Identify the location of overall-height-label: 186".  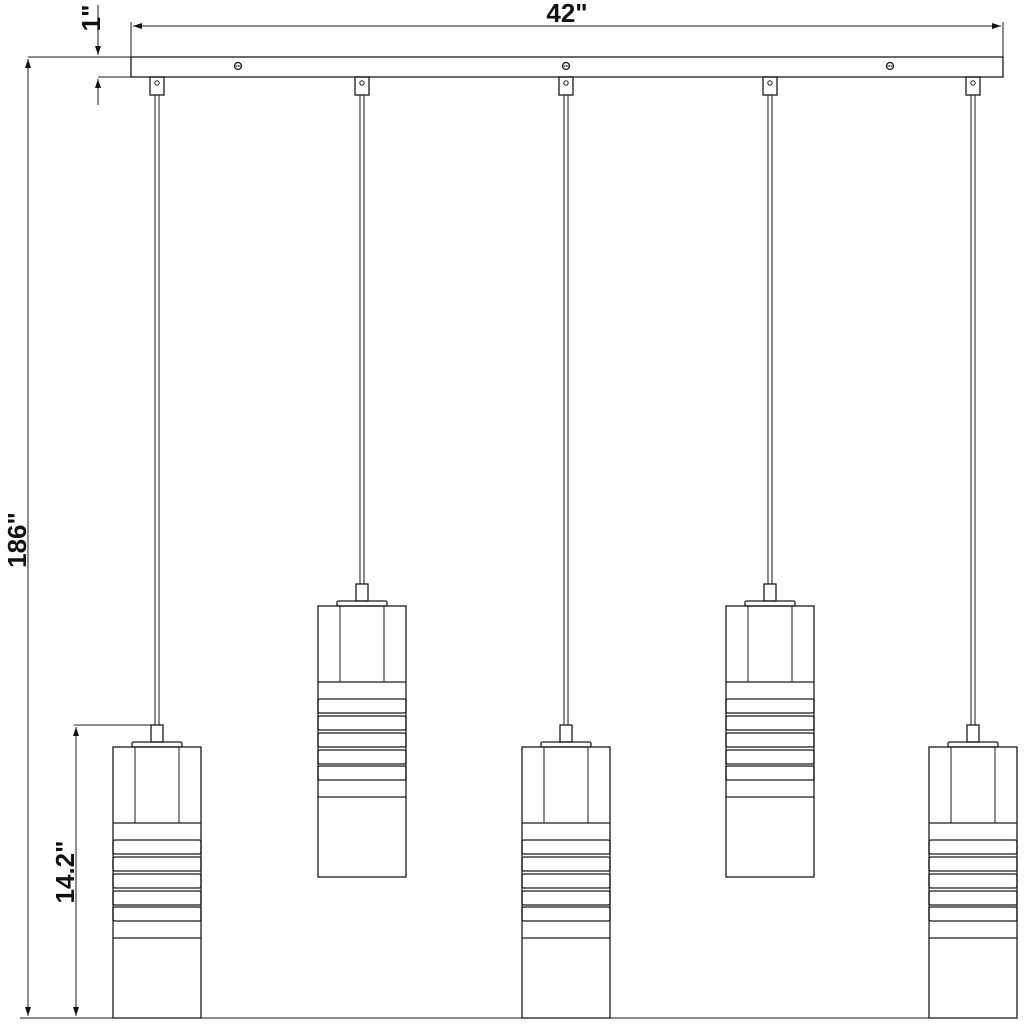
(17, 540).